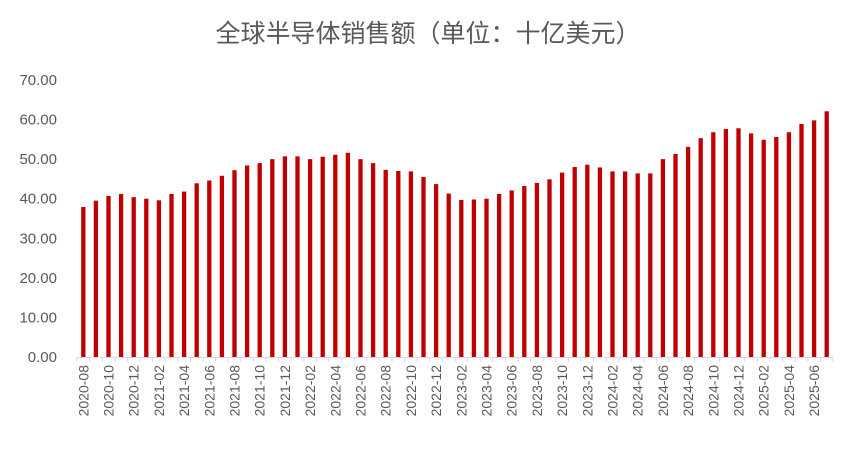 The height and width of the screenshot is (450, 856). I want to click on y-tick-label: 30.00, so click(38, 238).